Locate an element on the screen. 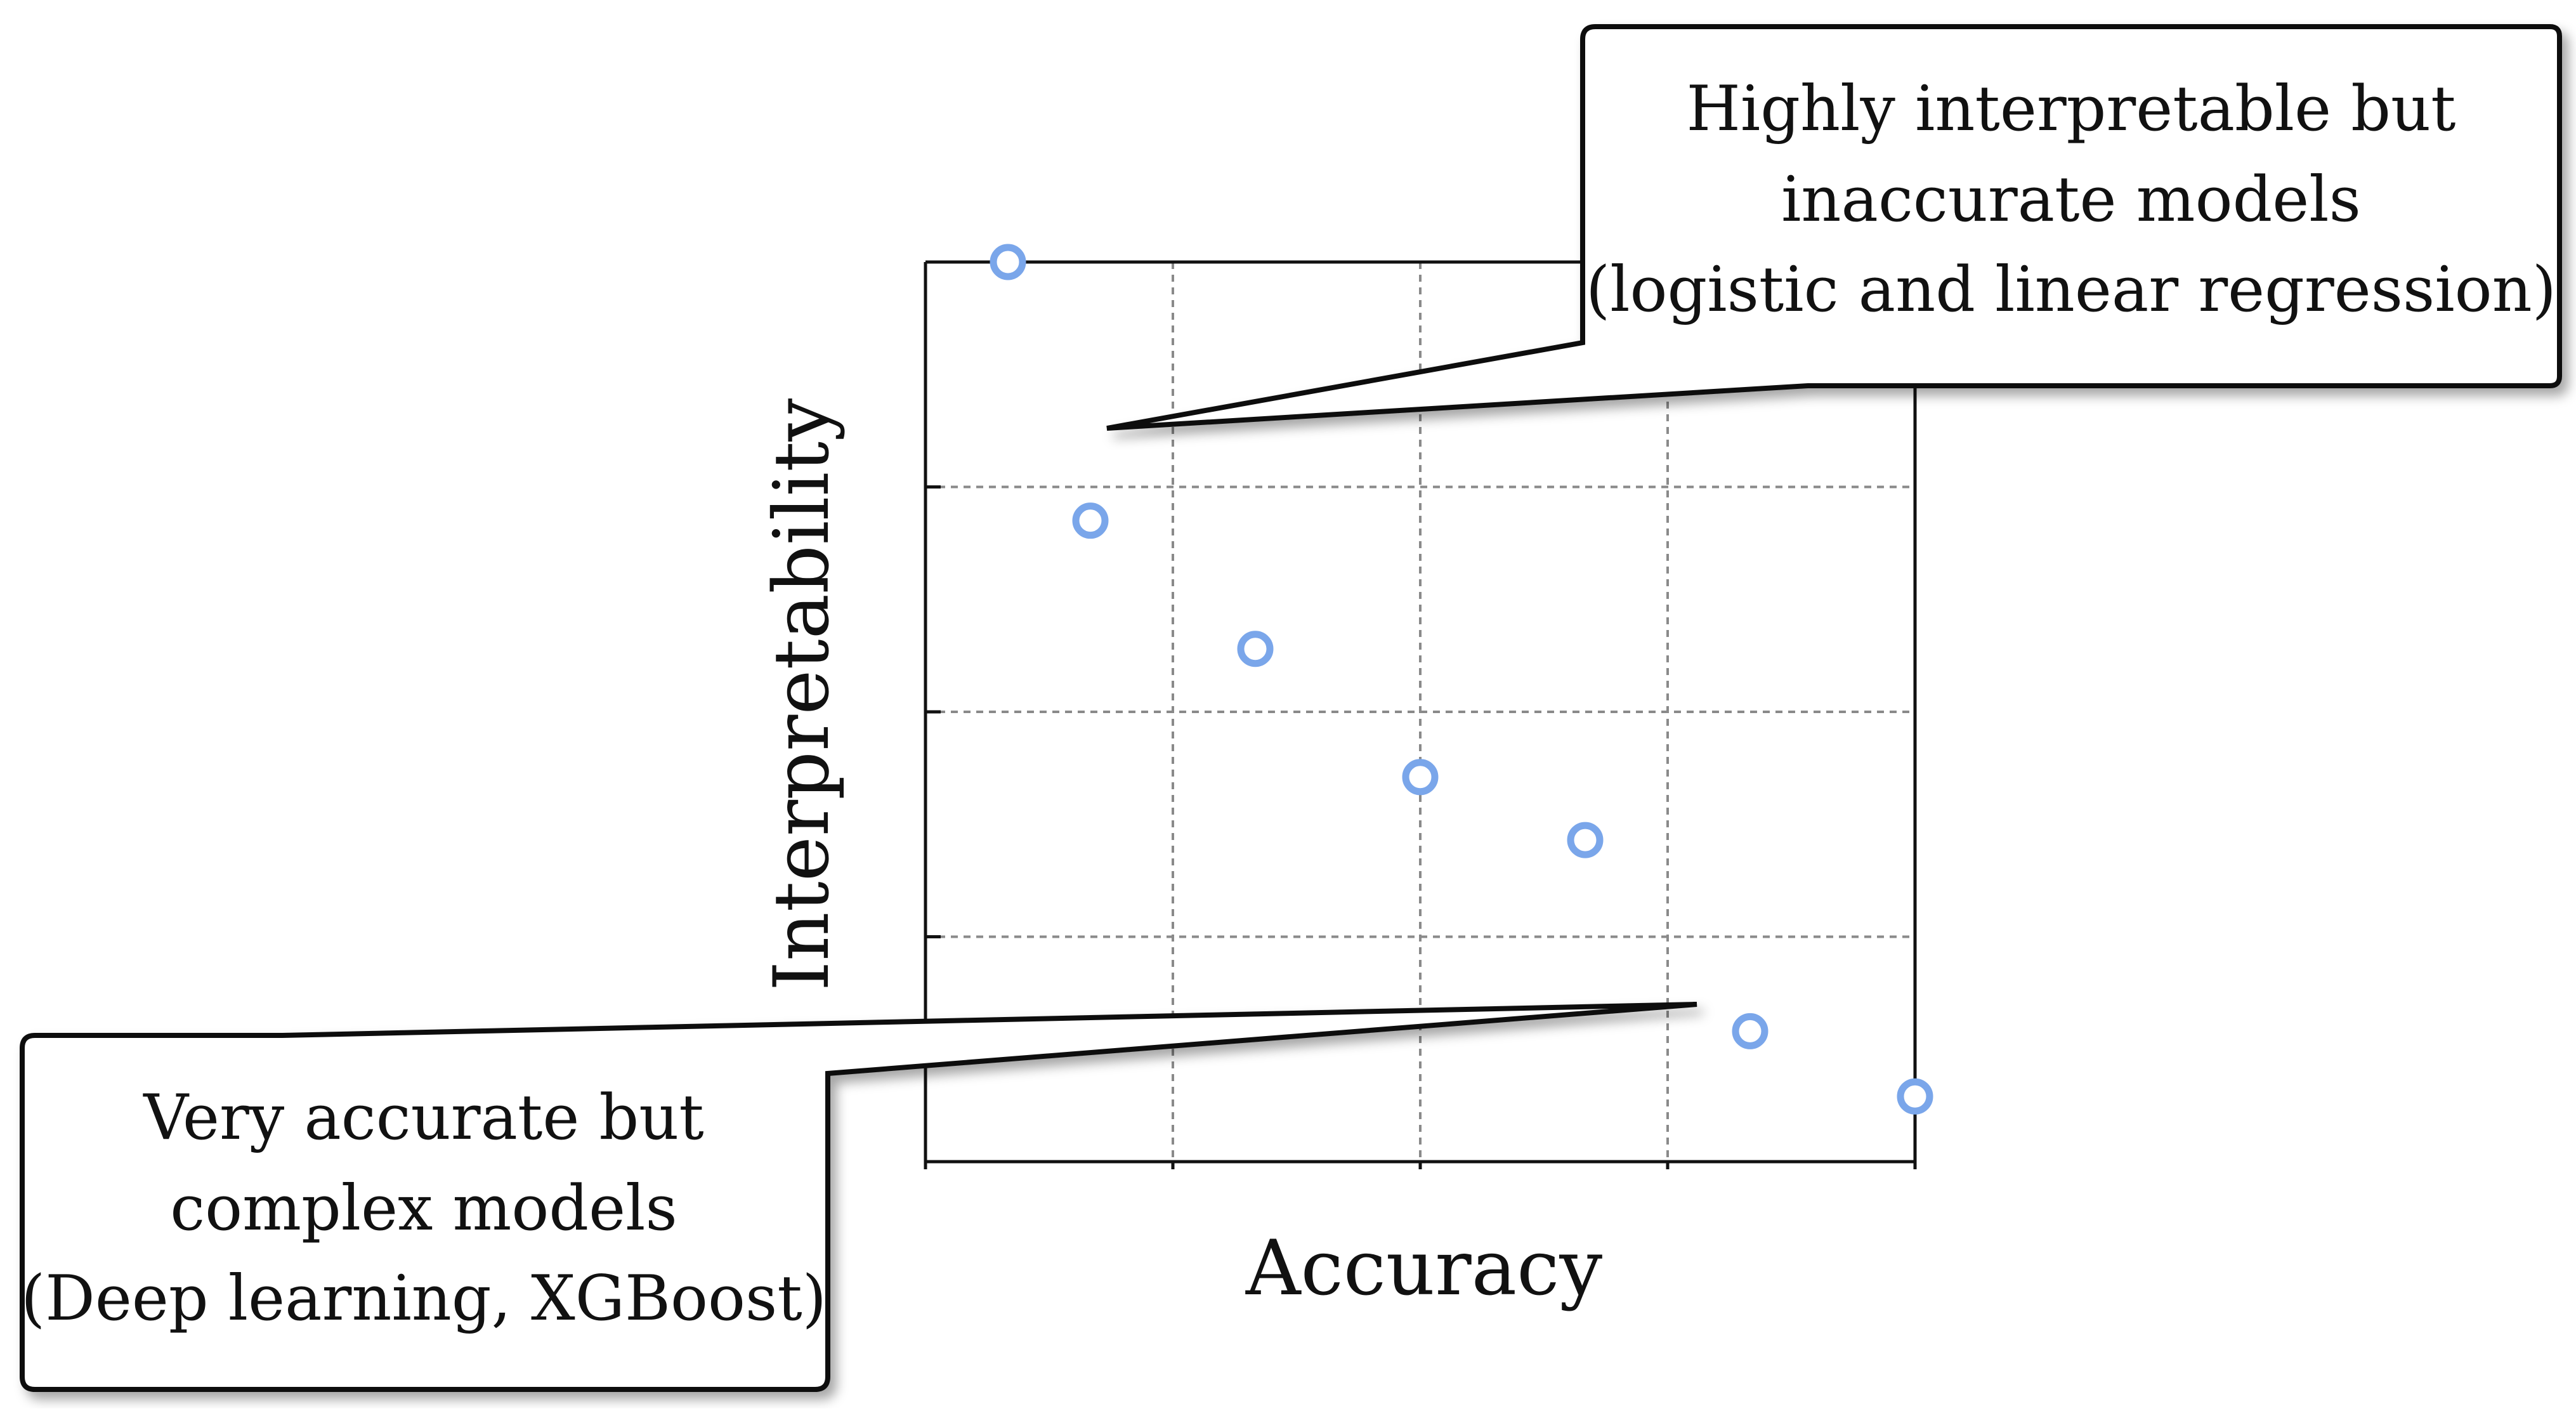 This screenshot has height=1411, width=2576. callout-line: Very accurate but is located at coordinates (423, 1118).